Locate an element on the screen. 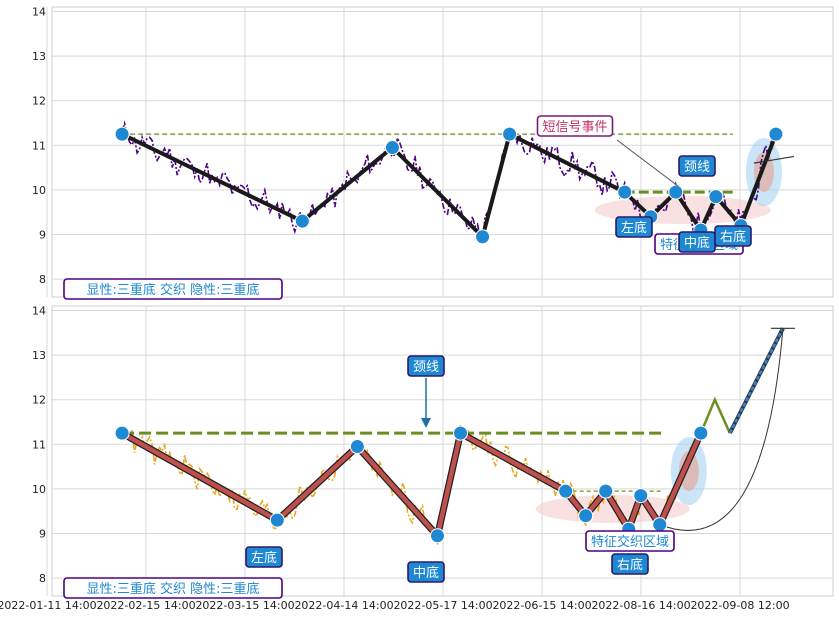 Image resolution: width=839 pixels, height=618 pixels. feature-label: 特征交织区域 is located at coordinates (630, 541).